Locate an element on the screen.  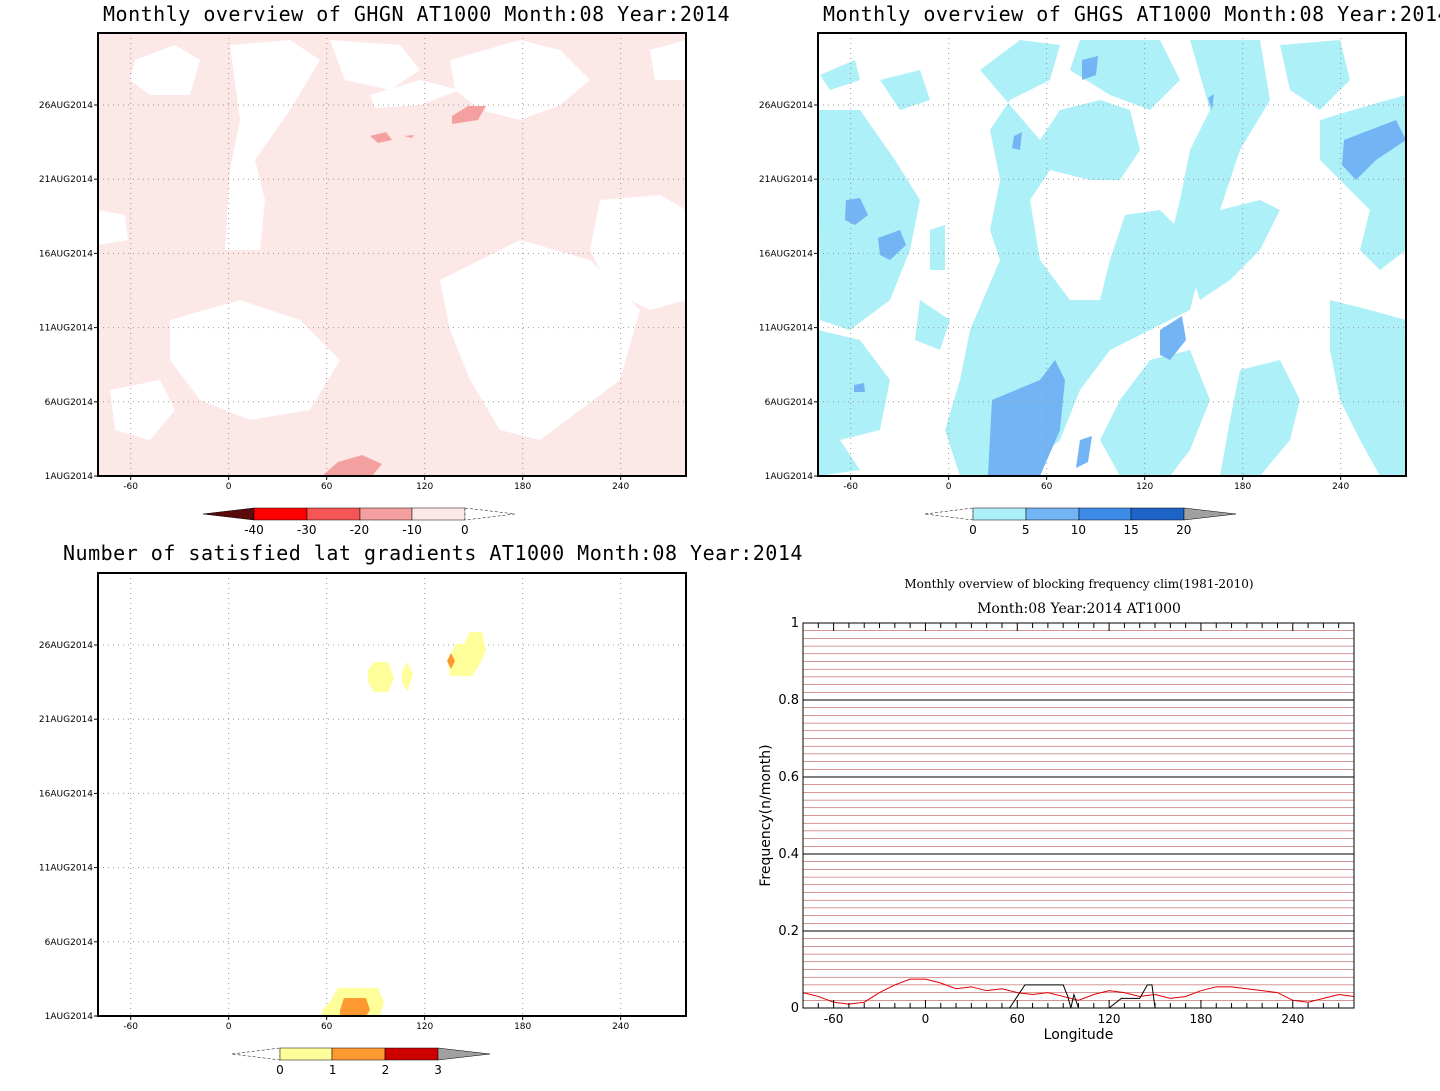
ghgs-xtick-label: 60 is located at coordinates (1047, 487).